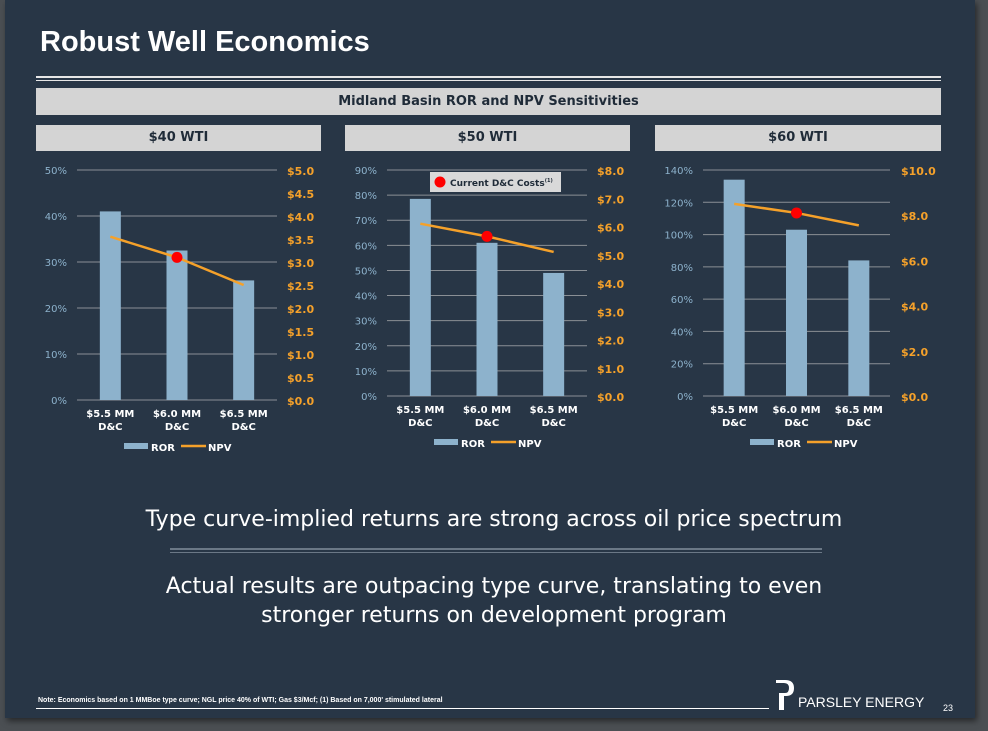  Describe the element at coordinates (494, 615) in the screenshot. I see `message-actual-line2: stronger returns on development program` at that location.